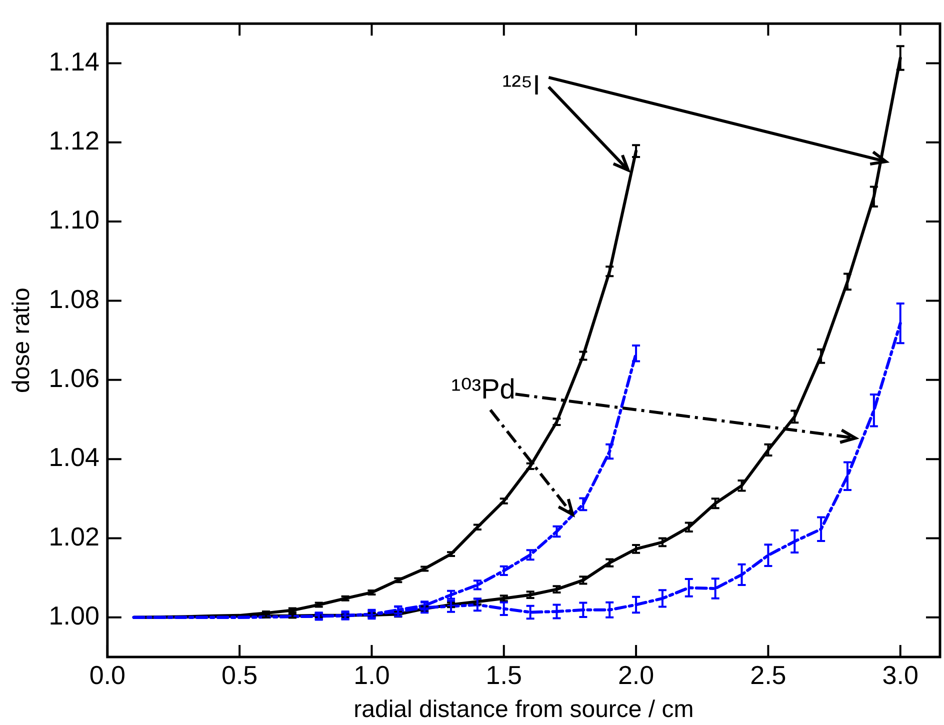  Describe the element at coordinates (524, 710) in the screenshot. I see `x-axis-title: radial distance from source / cm` at that location.